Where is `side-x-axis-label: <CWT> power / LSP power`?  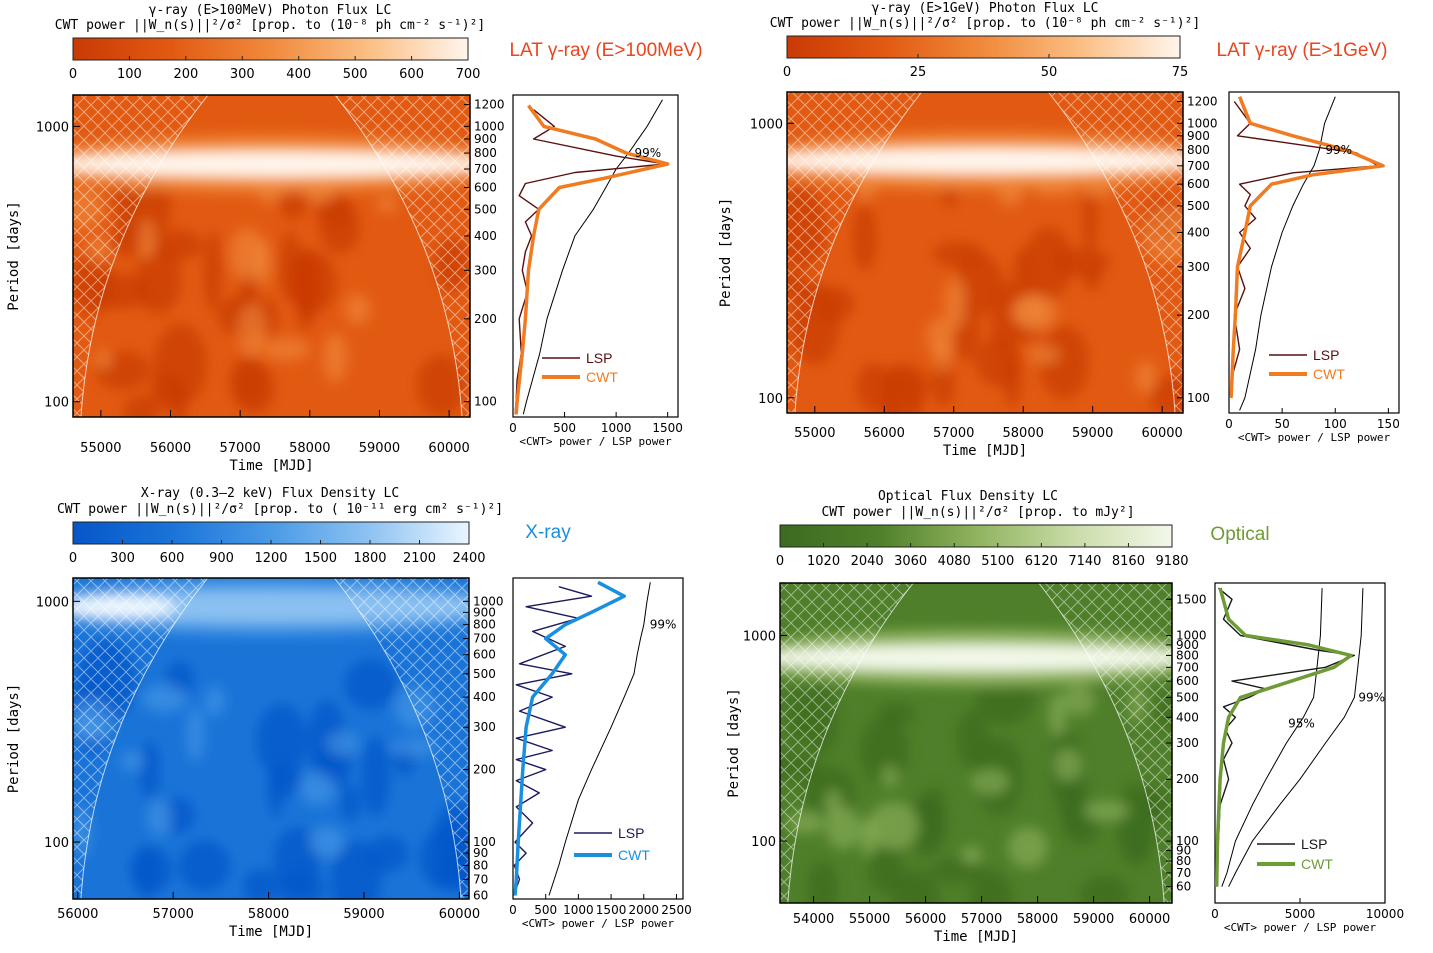 side-x-axis-label: <CWT> power / LSP power is located at coordinates (1300, 927).